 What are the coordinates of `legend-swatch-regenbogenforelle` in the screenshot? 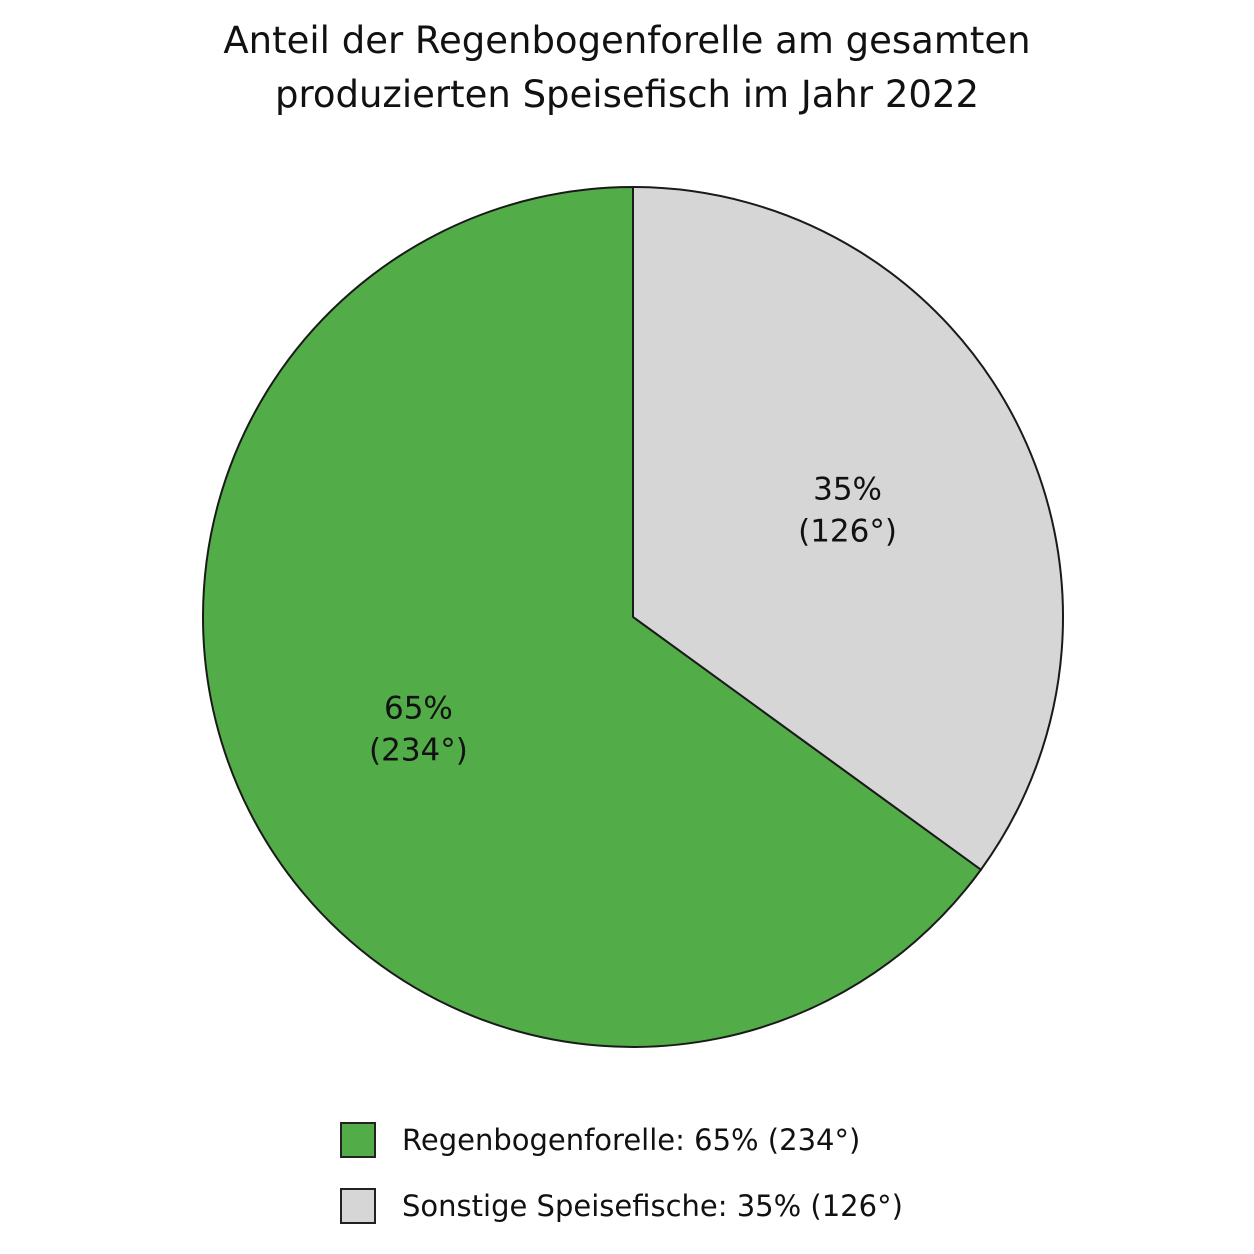 It's located at (358, 1140).